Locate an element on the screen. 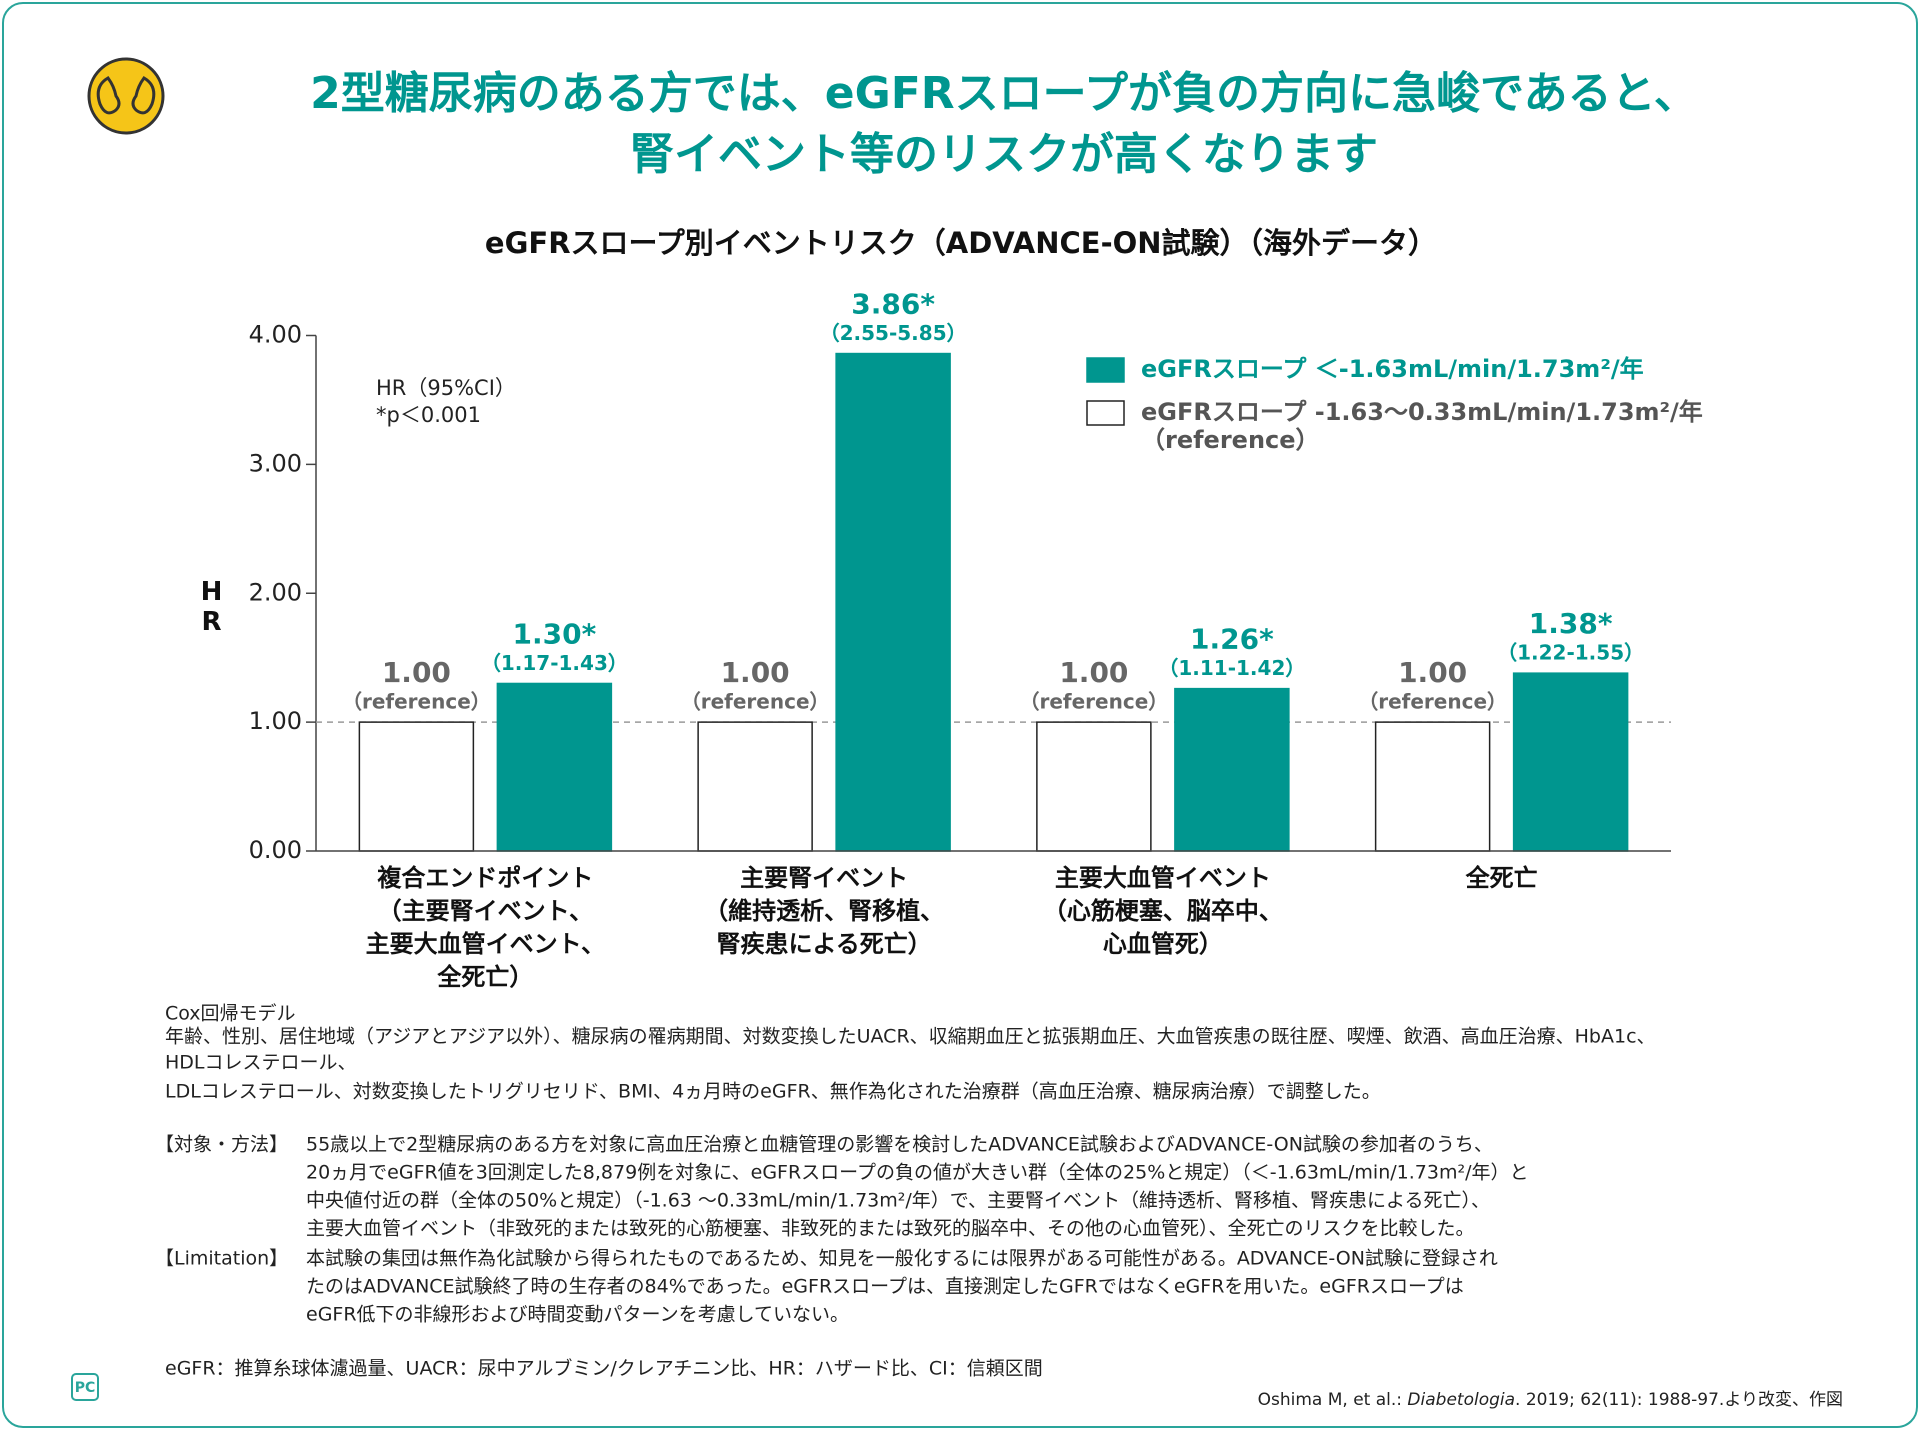  value-label: 3.86* is located at coordinates (893, 304).